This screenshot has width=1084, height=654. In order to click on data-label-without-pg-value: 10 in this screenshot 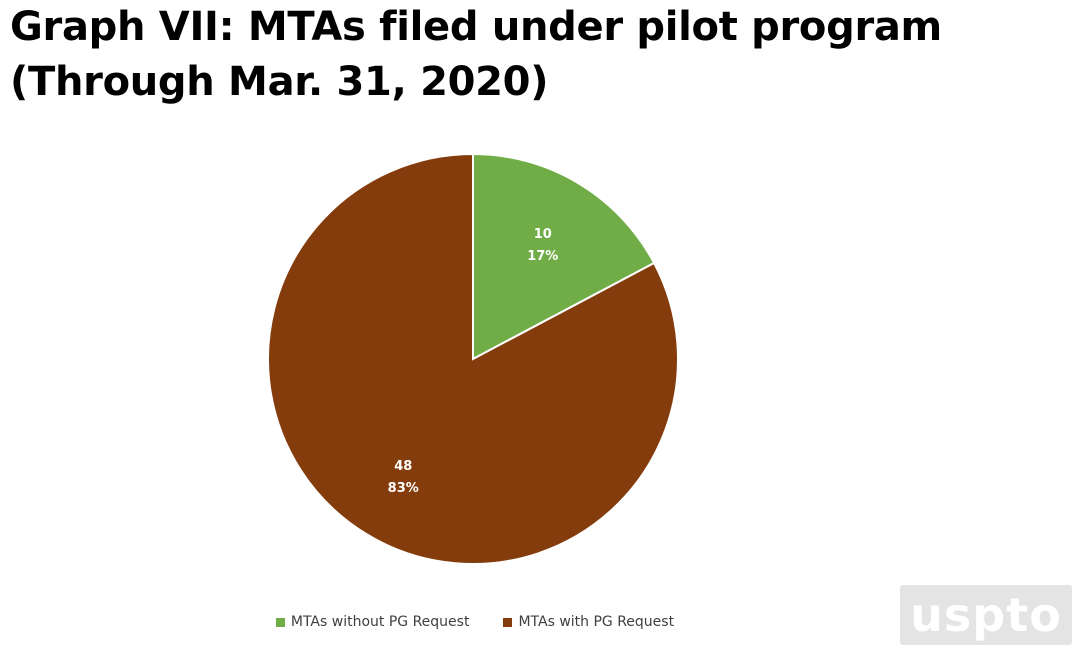, I will do `click(543, 234)`.